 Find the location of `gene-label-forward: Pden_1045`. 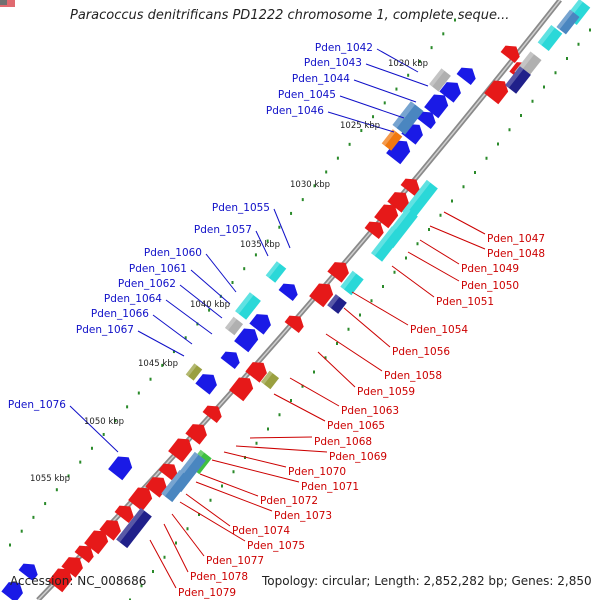

gene-label-forward: Pden_1045 is located at coordinates (307, 95).